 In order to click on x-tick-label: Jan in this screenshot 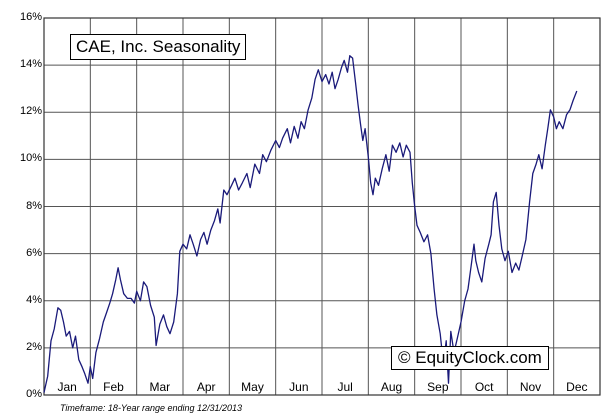, I will do `click(67, 387)`.